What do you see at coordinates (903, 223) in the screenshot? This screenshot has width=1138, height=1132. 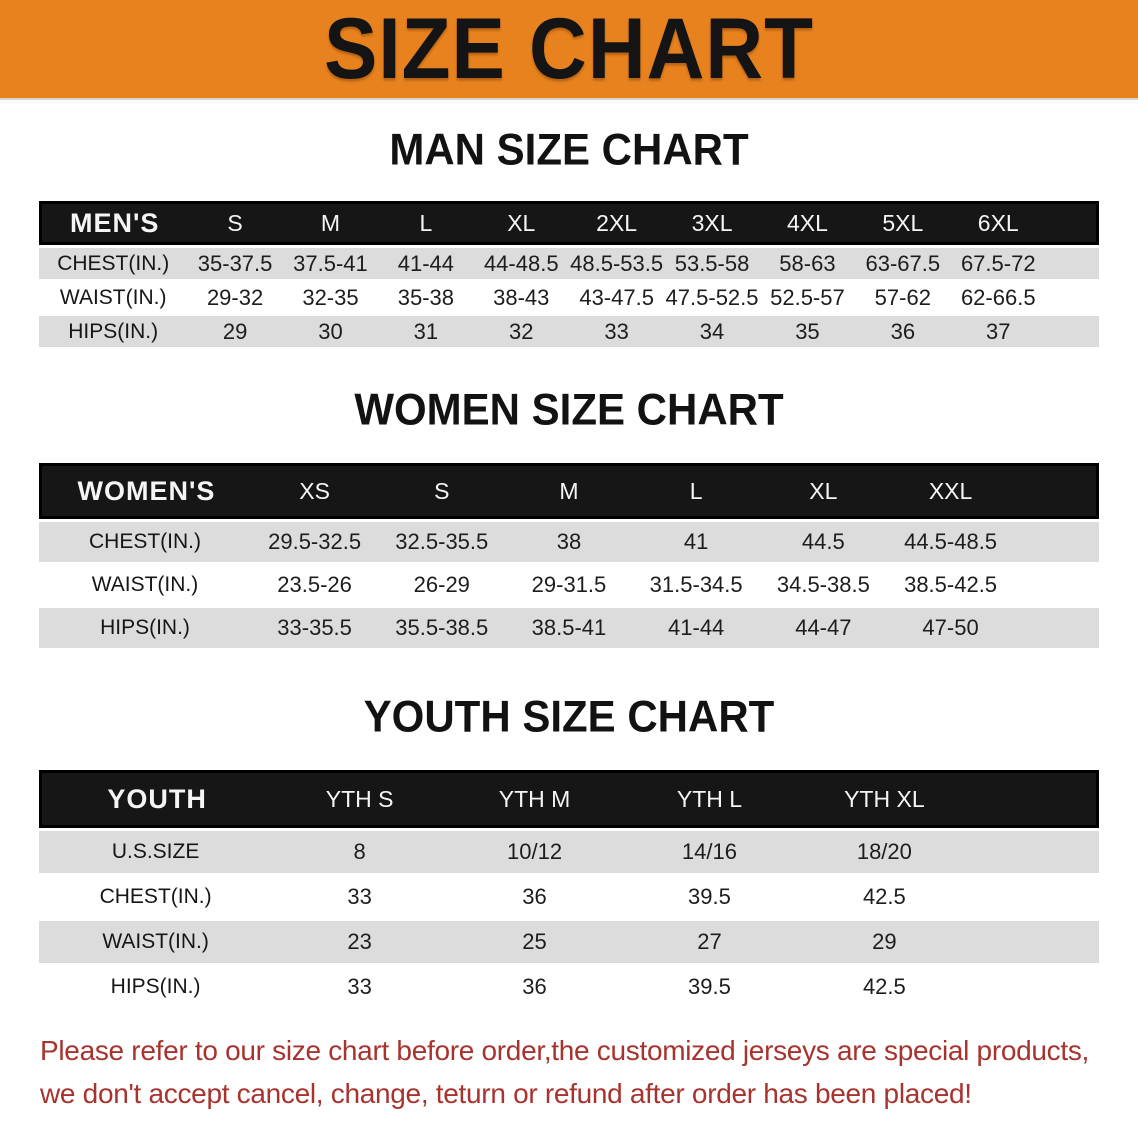 I see `size-column-header: 5XL` at bounding box center [903, 223].